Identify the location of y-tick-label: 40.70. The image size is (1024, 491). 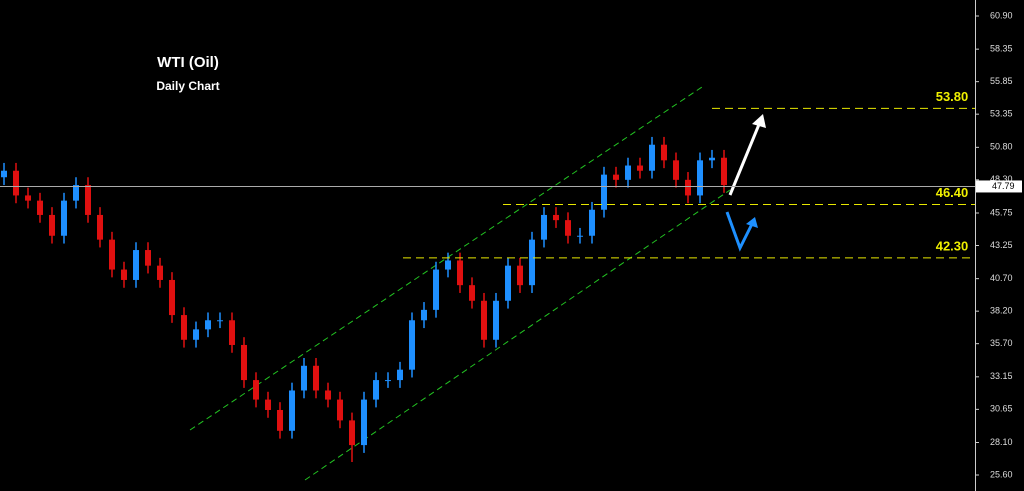
(1001, 278).